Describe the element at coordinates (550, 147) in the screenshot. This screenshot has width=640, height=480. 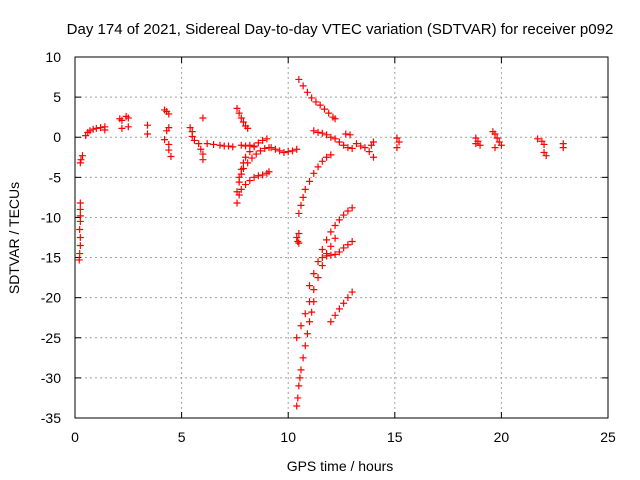
I see `series-hour22` at that location.